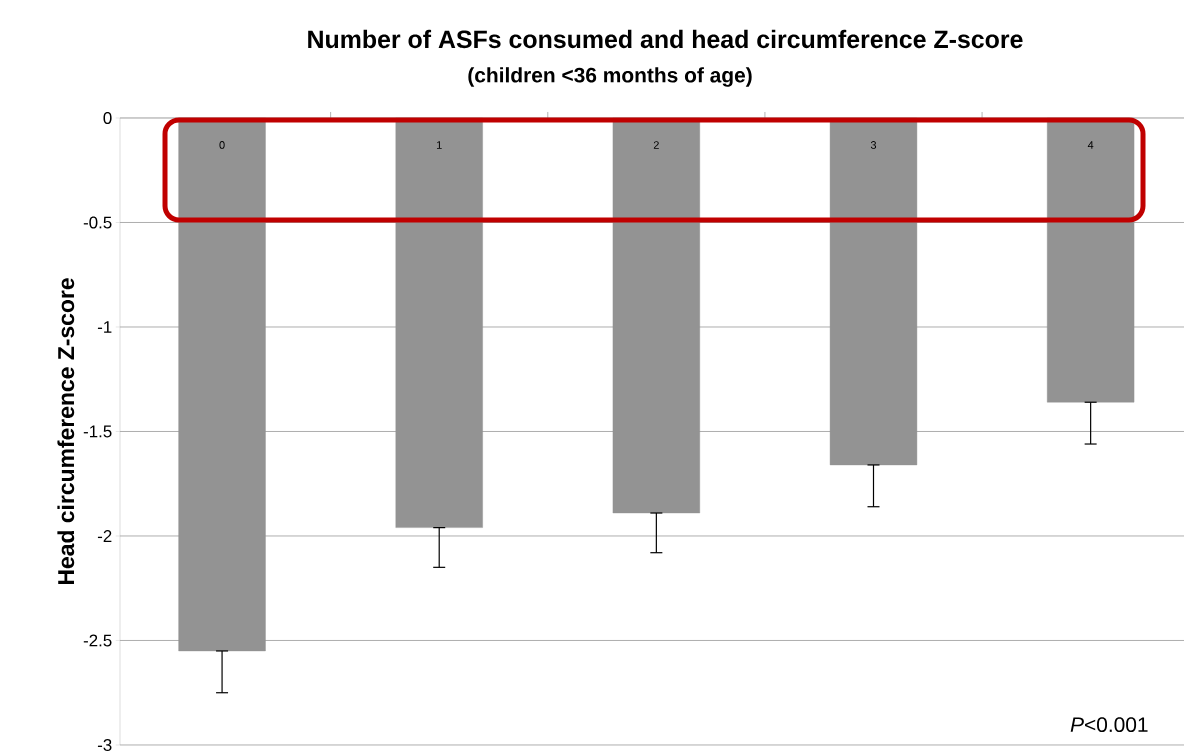 The image size is (1184, 751). I want to click on y-tick-label: -1, so click(104, 327).